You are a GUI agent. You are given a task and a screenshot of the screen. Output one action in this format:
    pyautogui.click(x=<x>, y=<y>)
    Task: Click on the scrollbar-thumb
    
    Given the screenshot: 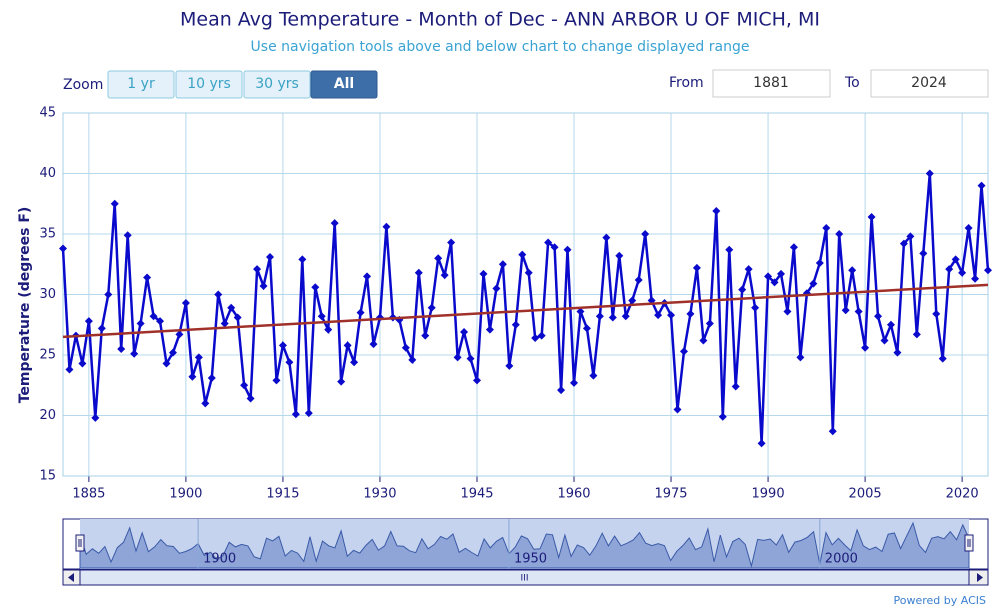 What is the action you would take?
    pyautogui.click(x=524, y=577)
    